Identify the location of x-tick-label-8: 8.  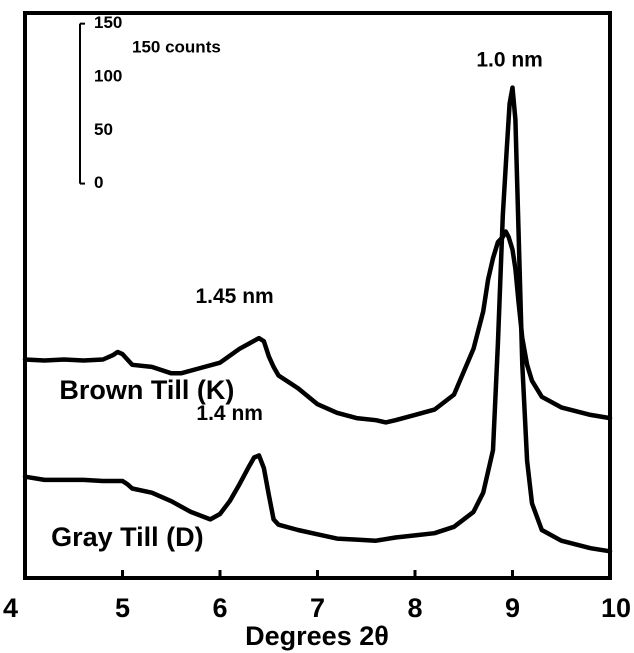
(414, 608).